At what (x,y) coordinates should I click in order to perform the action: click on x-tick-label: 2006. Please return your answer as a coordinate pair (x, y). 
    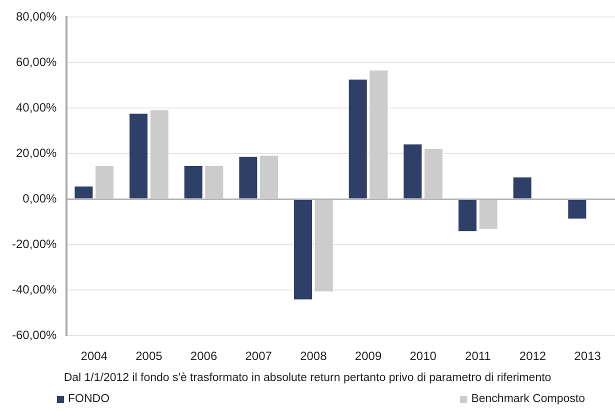
    Looking at the image, I should click on (204, 356).